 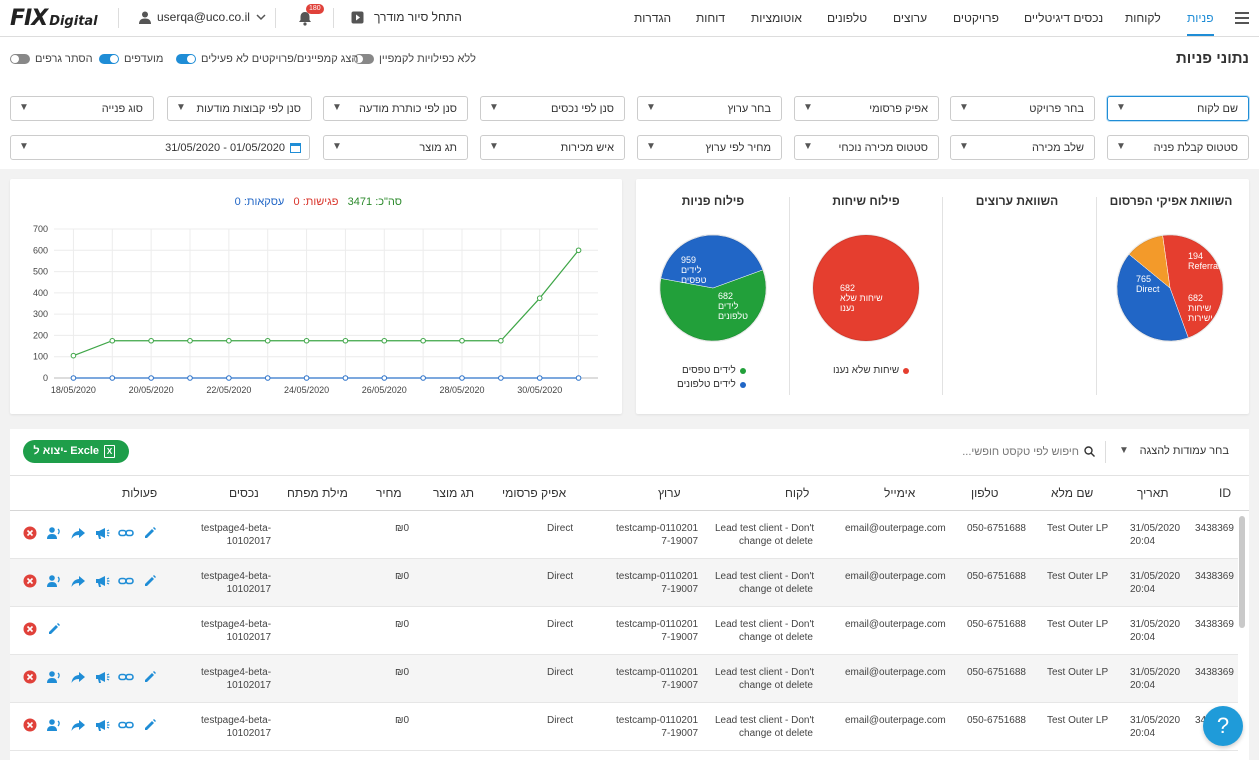 I want to click on col-header-price: מחיר, so click(x=389, y=493).